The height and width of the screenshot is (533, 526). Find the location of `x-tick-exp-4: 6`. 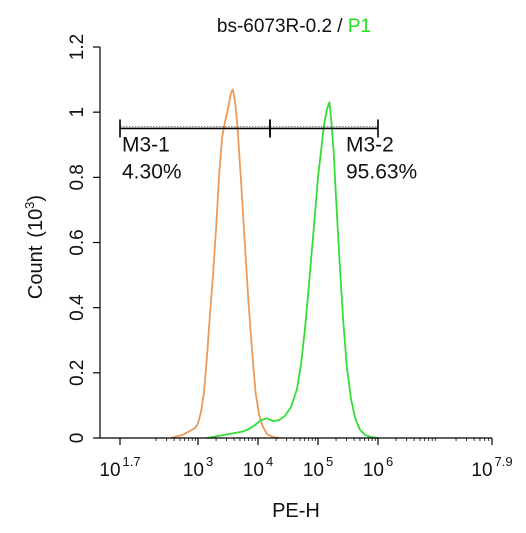

x-tick-exp-4: 6 is located at coordinates (389, 461).